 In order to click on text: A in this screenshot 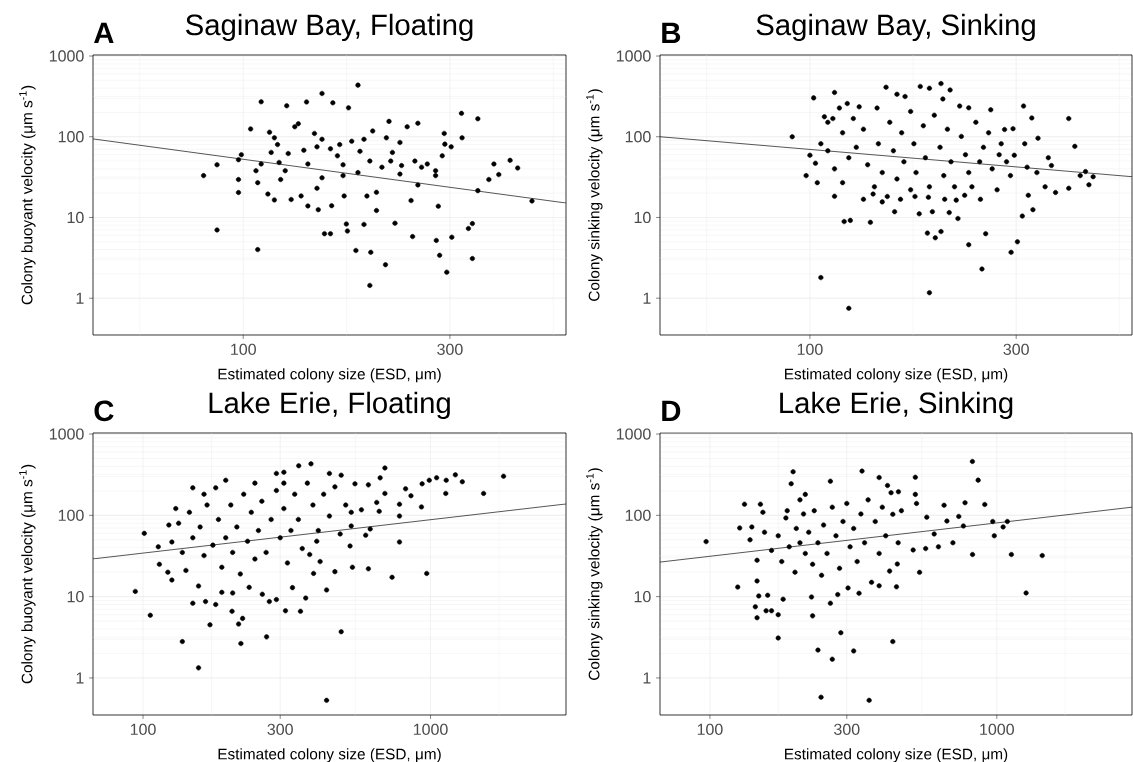, I will do `click(104, 32)`.